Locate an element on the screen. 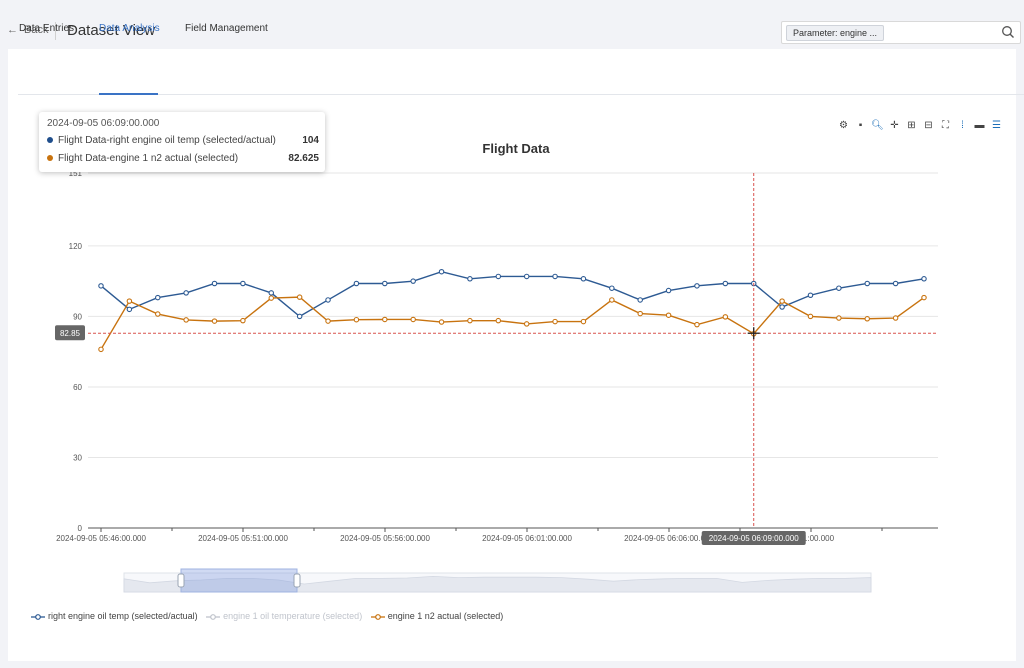 This screenshot has width=1024, height=668. page-title: Dataset View is located at coordinates (111, 30).